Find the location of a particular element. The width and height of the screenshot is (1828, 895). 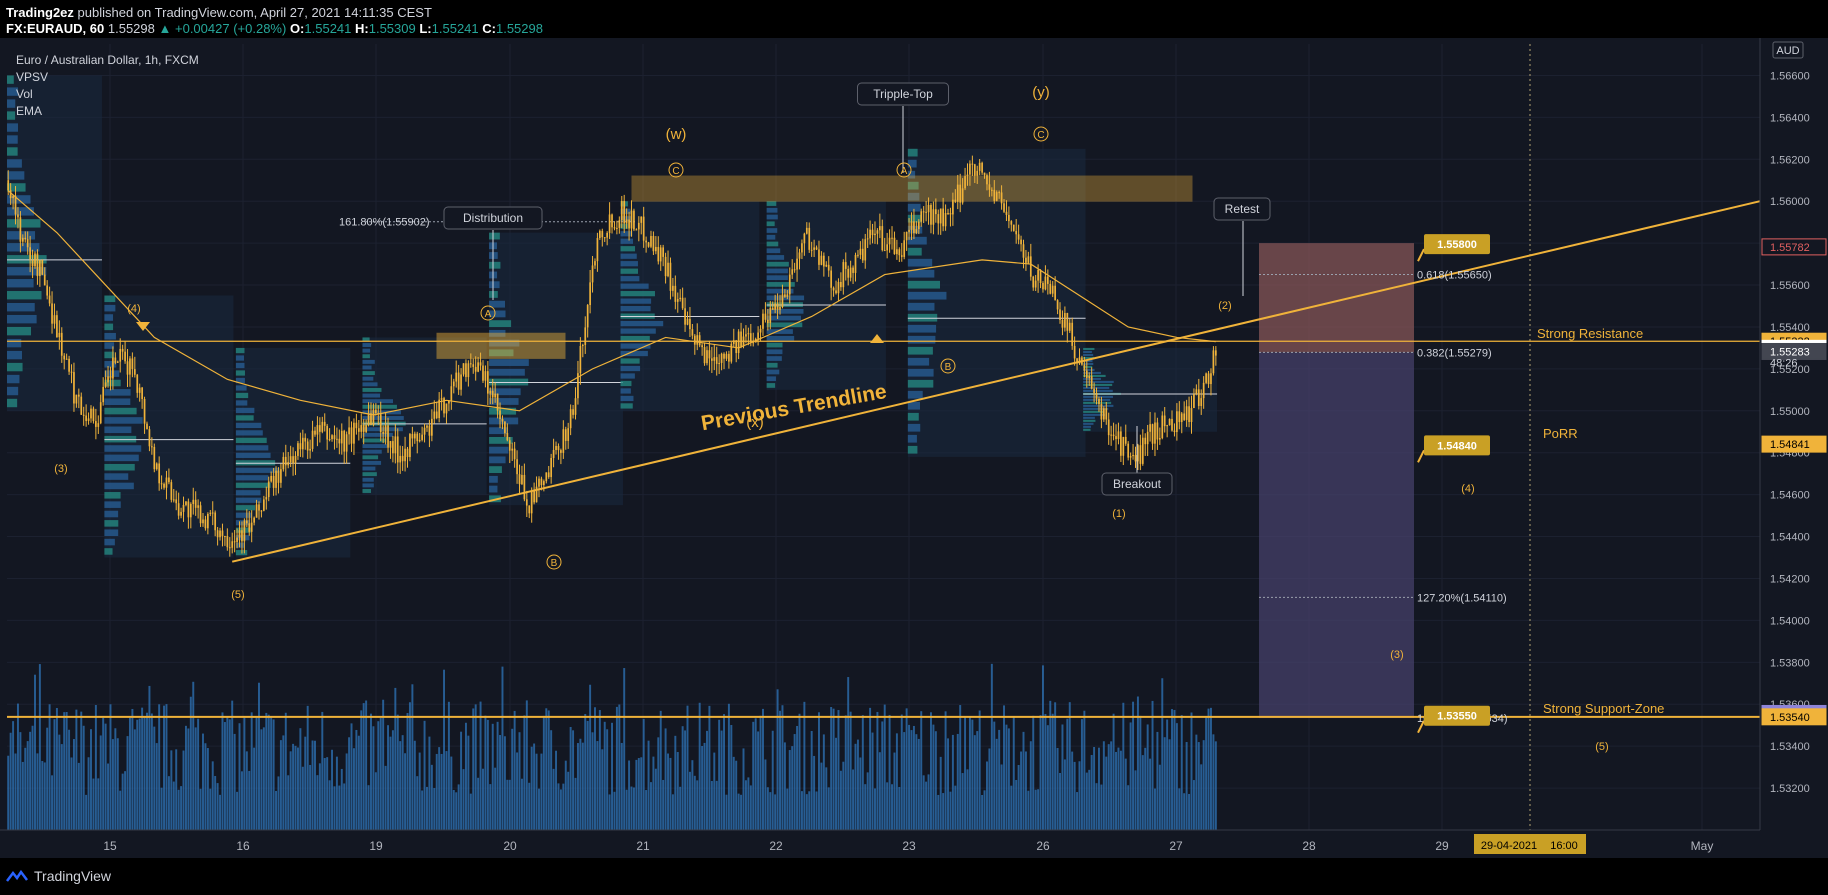

legend-item-ema: EMA is located at coordinates (29, 111).